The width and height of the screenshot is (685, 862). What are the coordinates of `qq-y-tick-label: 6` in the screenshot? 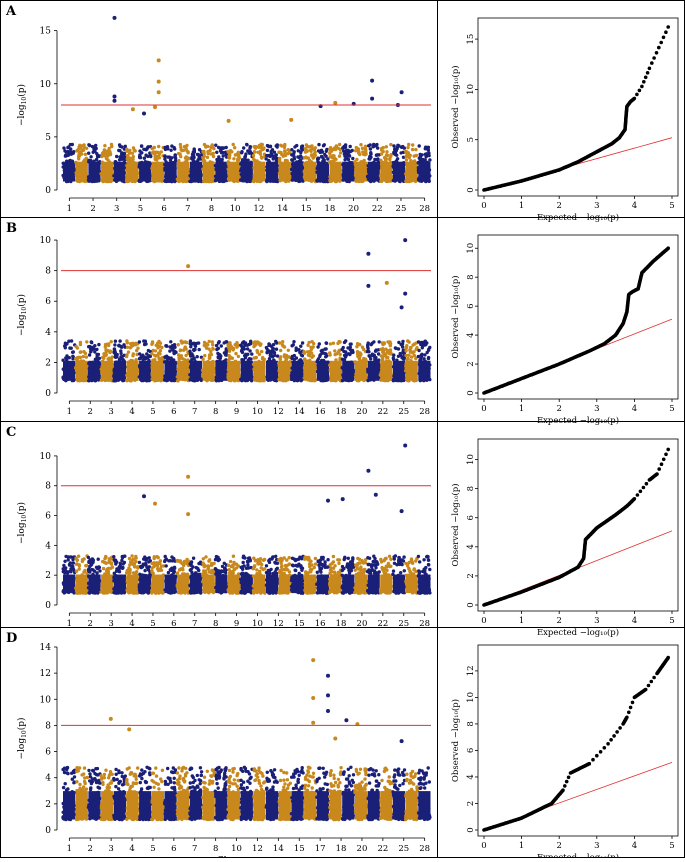 It's located at (471, 305).